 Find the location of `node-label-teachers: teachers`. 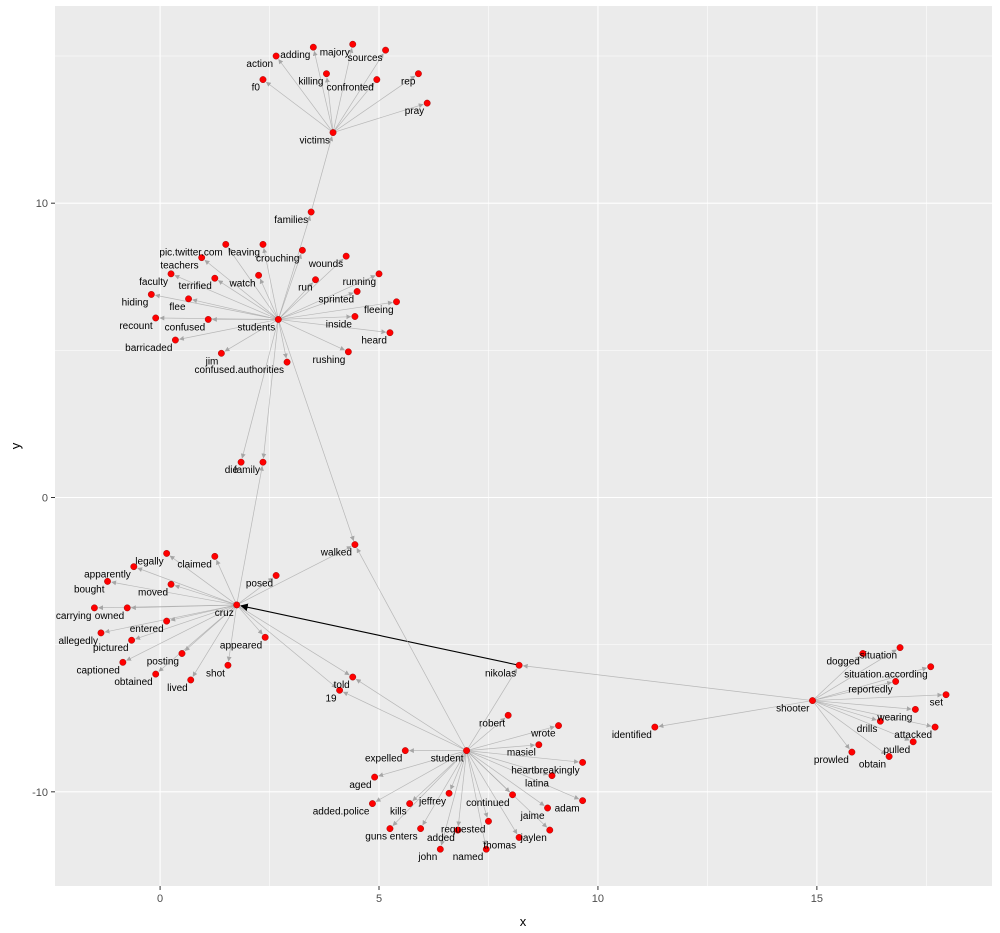

node-label-teachers: teachers is located at coordinates (179, 266).